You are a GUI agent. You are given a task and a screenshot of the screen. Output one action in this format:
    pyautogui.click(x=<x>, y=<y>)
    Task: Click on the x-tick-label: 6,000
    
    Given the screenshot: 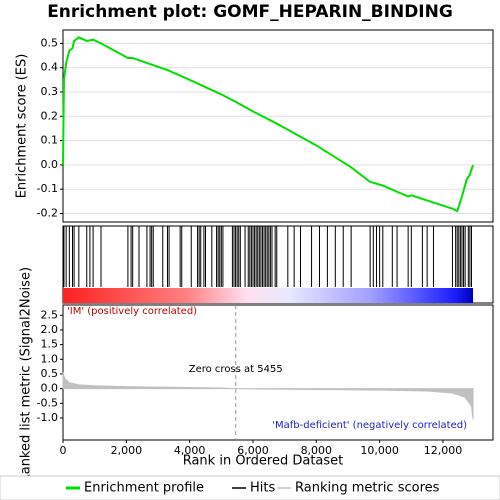 What is the action you would take?
    pyautogui.click(x=253, y=450)
    